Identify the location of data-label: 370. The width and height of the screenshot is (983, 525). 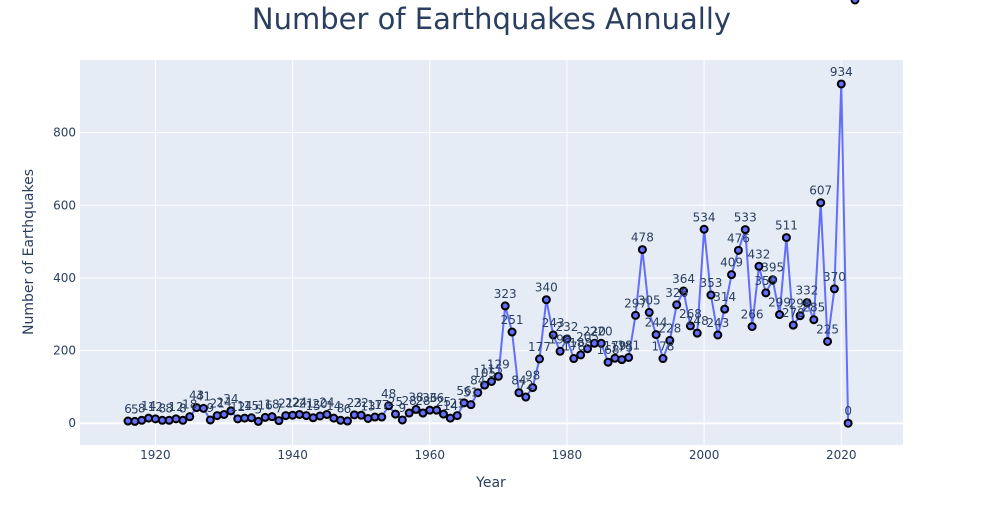
(834, 277).